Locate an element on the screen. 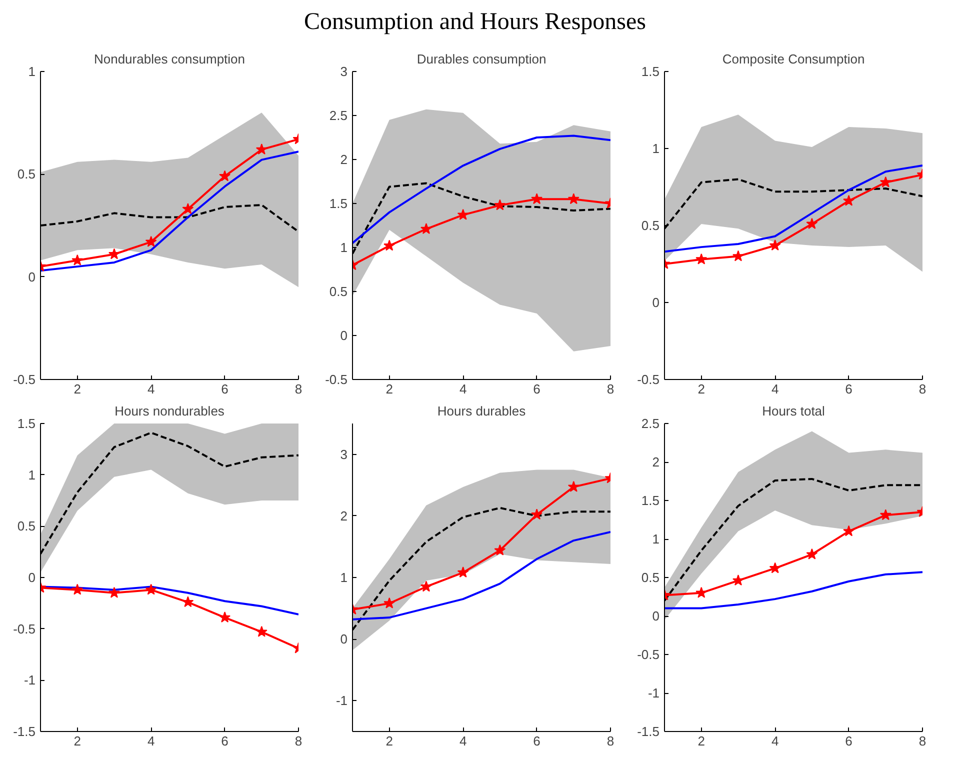 The width and height of the screenshot is (954, 774). chart-title: Durables consumption is located at coordinates (481, 59).